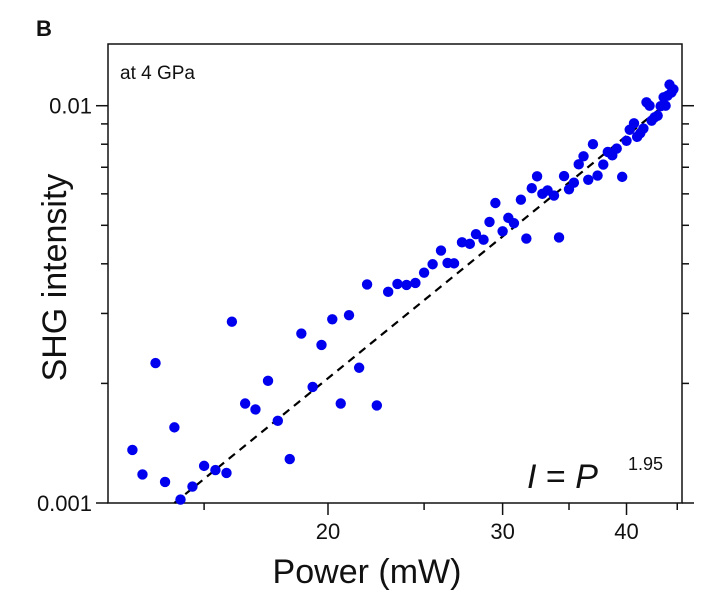 The width and height of the screenshot is (703, 601). I want to click on y-tick-label: 0.001, so click(64, 503).